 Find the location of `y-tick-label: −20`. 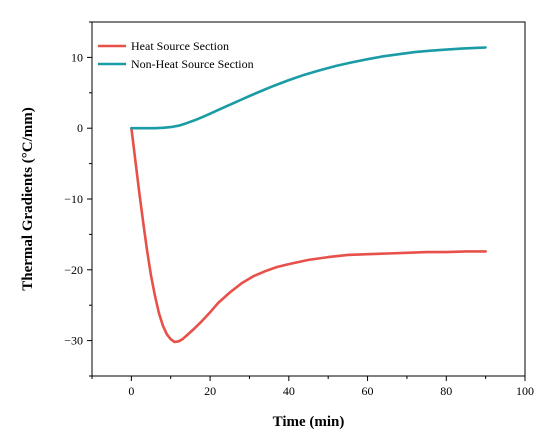

y-tick-label: −20 is located at coordinates (73, 270).